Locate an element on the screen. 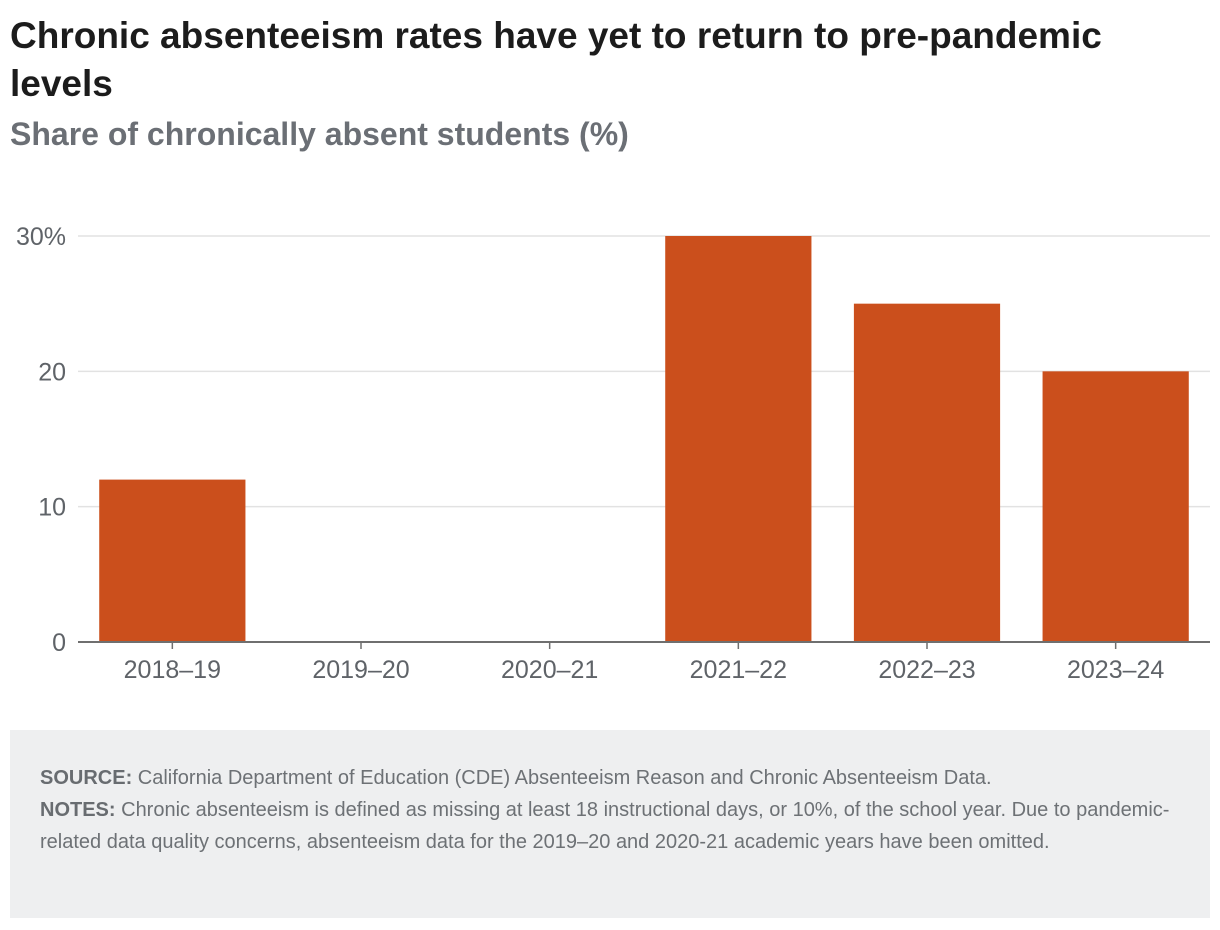 The width and height of the screenshot is (1220, 930). x-tick-label: 2021–22 is located at coordinates (738, 670).